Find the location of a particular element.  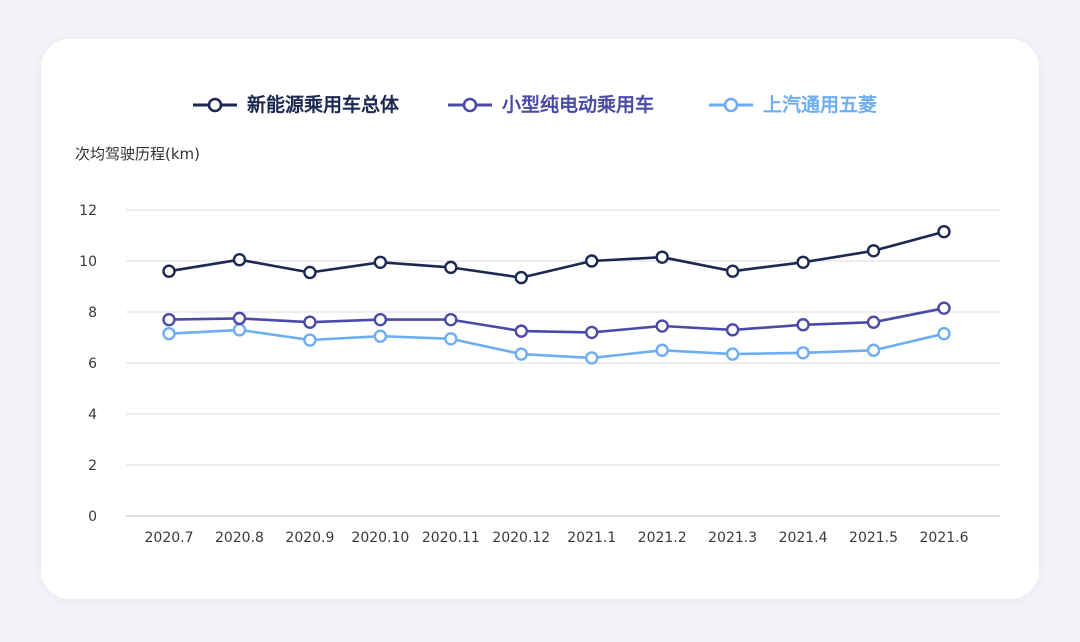

y-tick-label: 12 is located at coordinates (88, 211).